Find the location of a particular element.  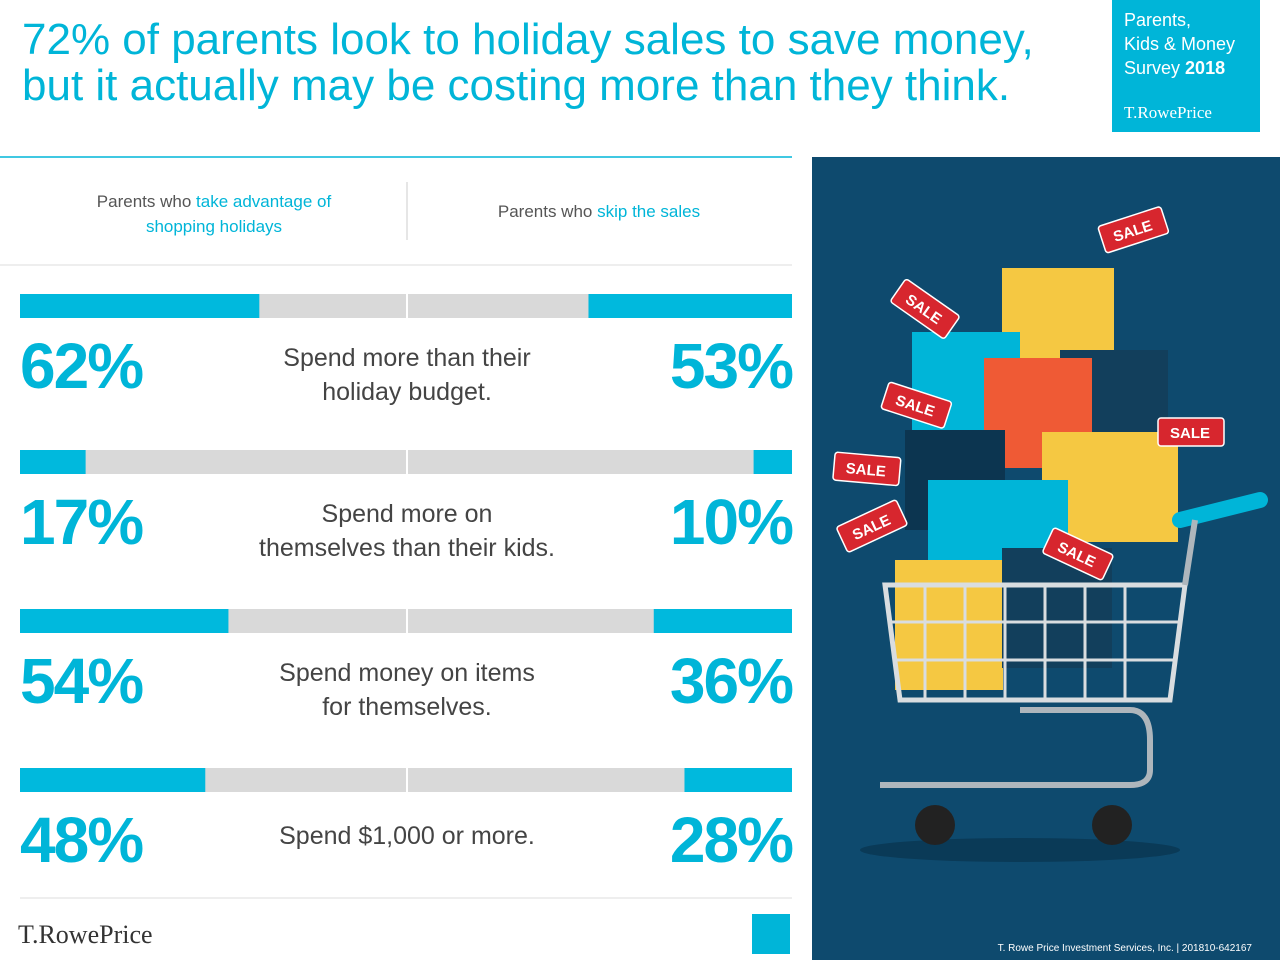

basket-grid is located at coordinates (1035, 642).